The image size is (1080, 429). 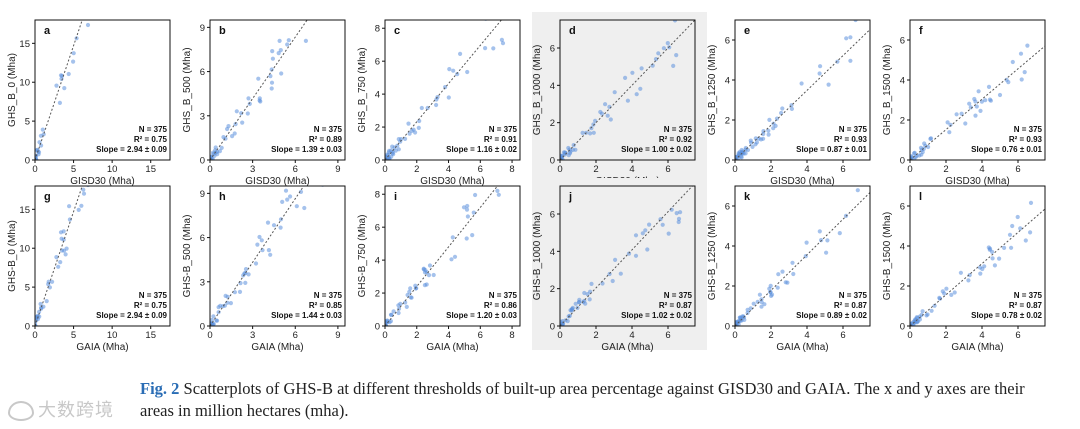 I want to click on x-tick-label: 5, so click(x=73, y=335).